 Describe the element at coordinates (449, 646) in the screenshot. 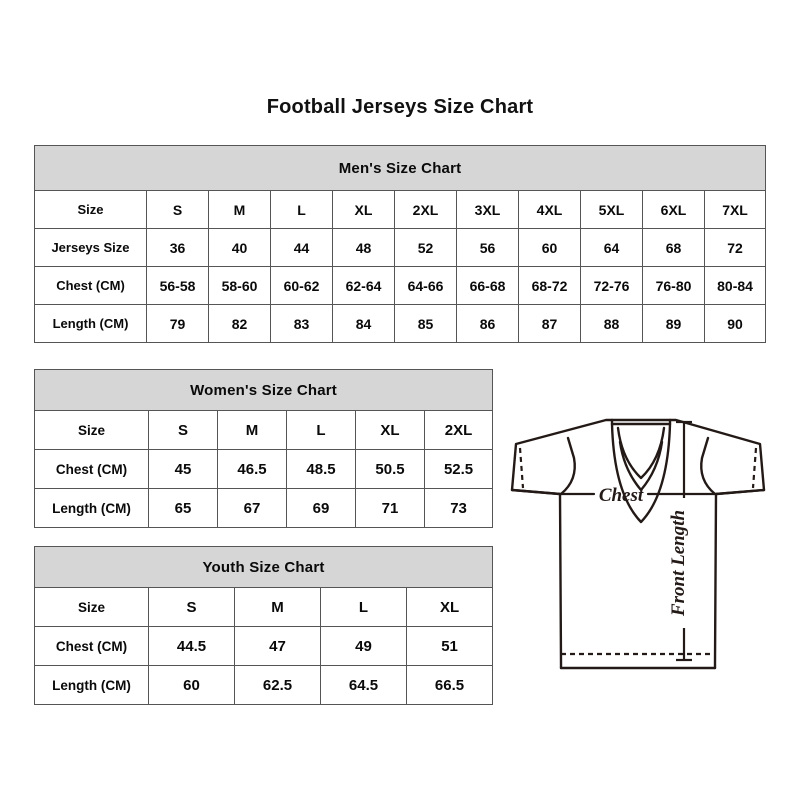

I see `cell: 51` at that location.